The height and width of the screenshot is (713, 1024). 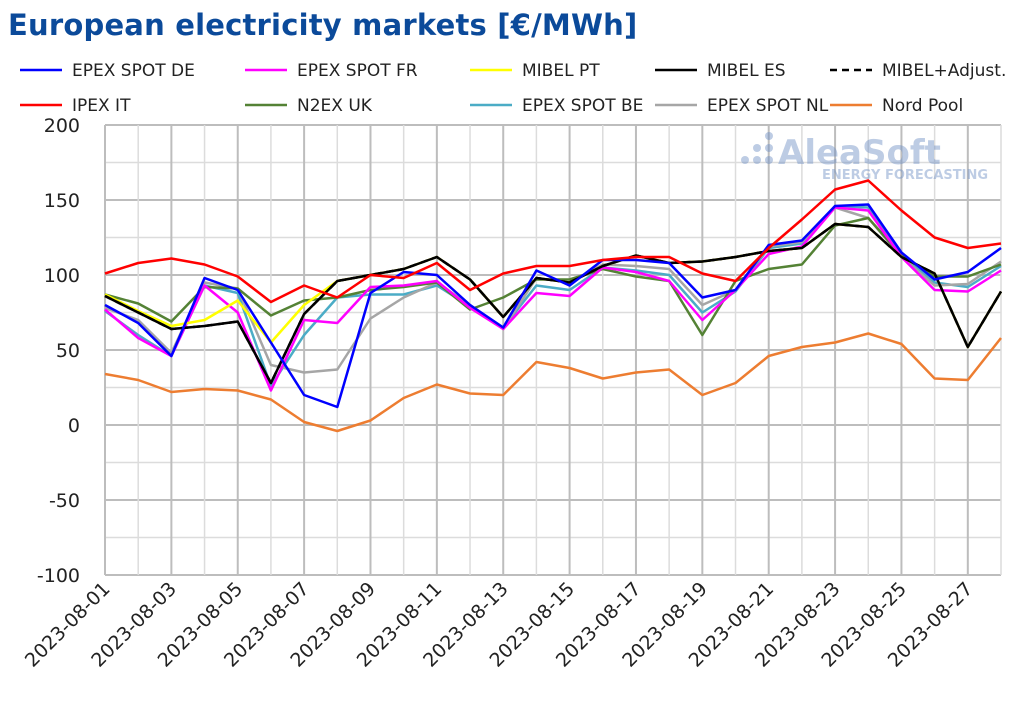 I want to click on legend-label: MIBEL+Adjust., so click(x=944, y=71).